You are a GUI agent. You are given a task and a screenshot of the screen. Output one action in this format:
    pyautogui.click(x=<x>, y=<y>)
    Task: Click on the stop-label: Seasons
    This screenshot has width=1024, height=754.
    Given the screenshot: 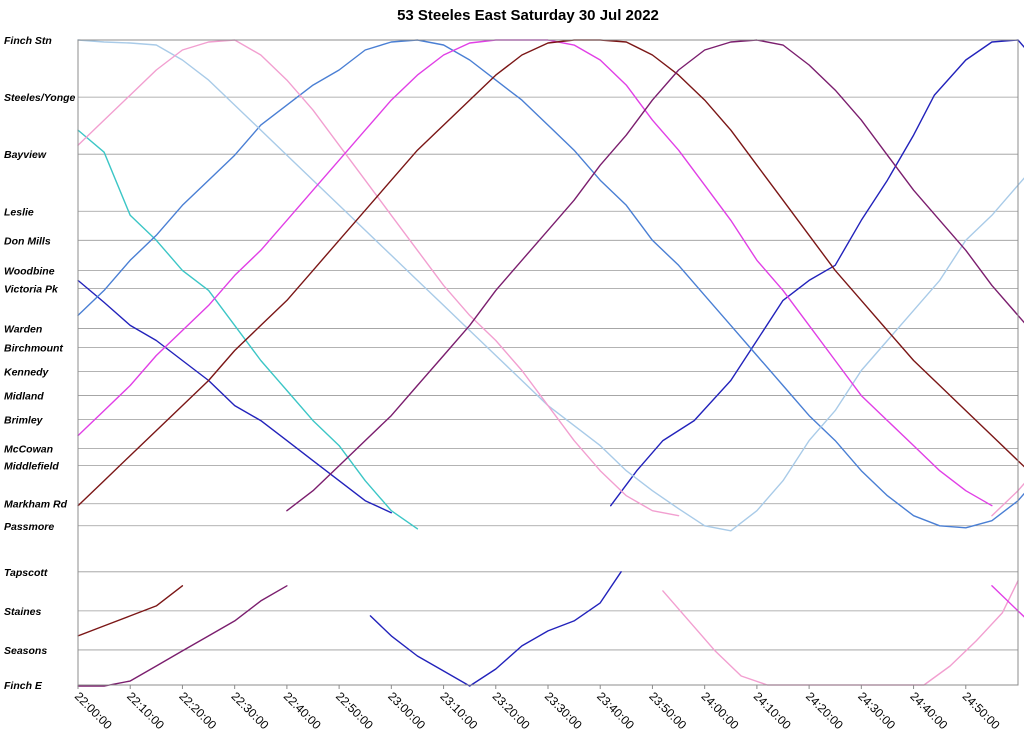 What is the action you would take?
    pyautogui.click(x=25, y=651)
    